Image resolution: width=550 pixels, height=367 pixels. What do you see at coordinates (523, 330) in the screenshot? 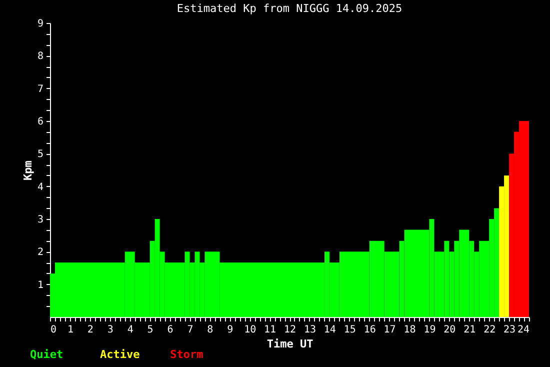
I see `x-tick-label: 24` at bounding box center [523, 330].